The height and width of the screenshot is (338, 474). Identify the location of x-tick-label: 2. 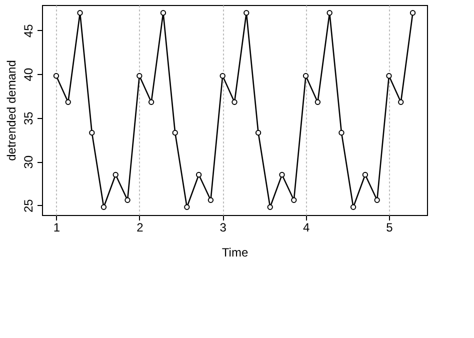
(140, 227).